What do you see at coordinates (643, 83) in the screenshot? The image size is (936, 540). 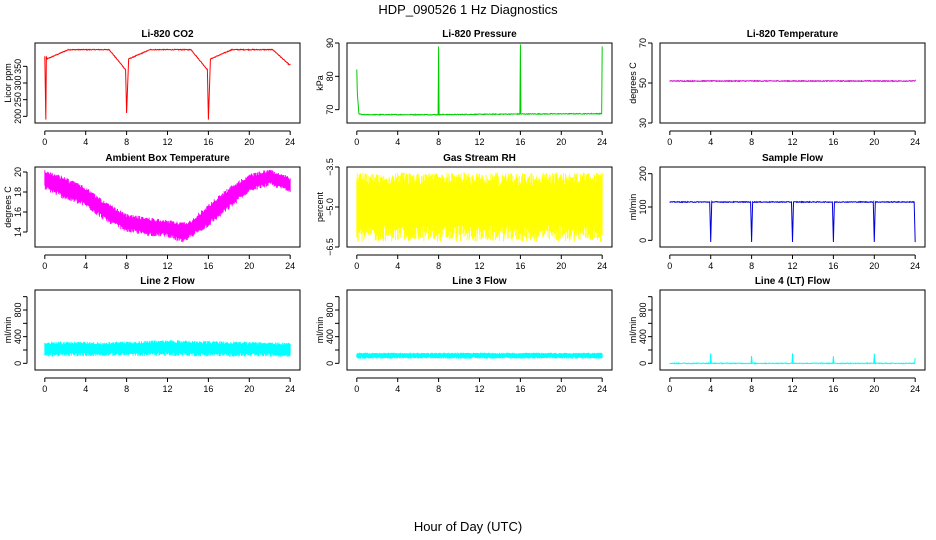 I see `y-tick-label: 50` at bounding box center [643, 83].